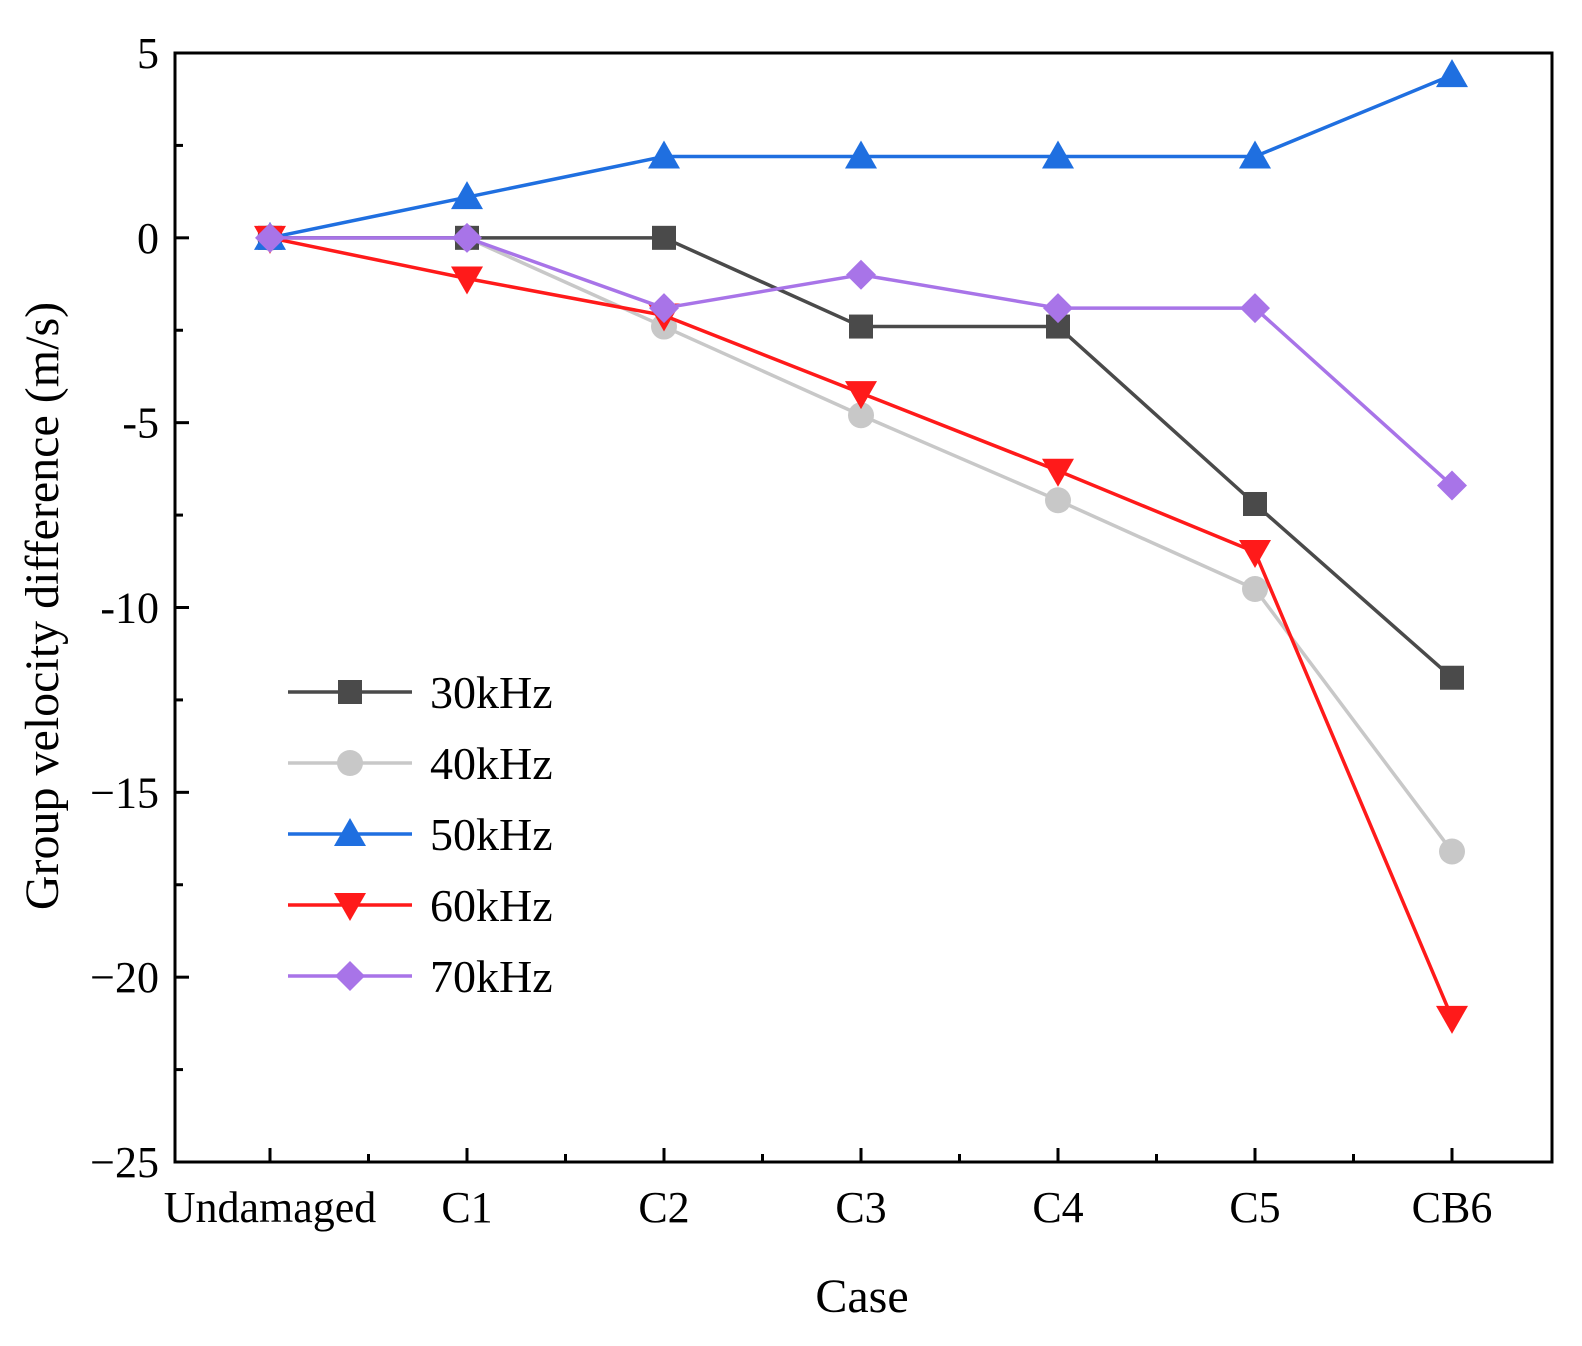  What do you see at coordinates (861, 1296) in the screenshot?
I see `x-axis-title: Case` at bounding box center [861, 1296].